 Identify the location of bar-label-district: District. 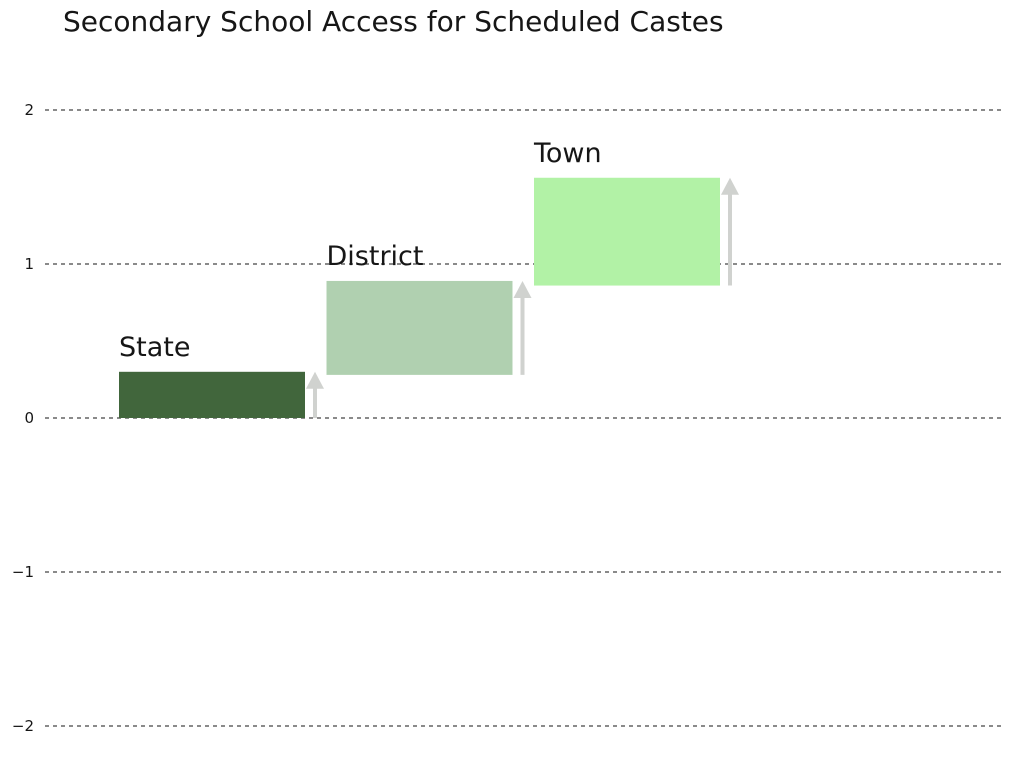
(375, 256).